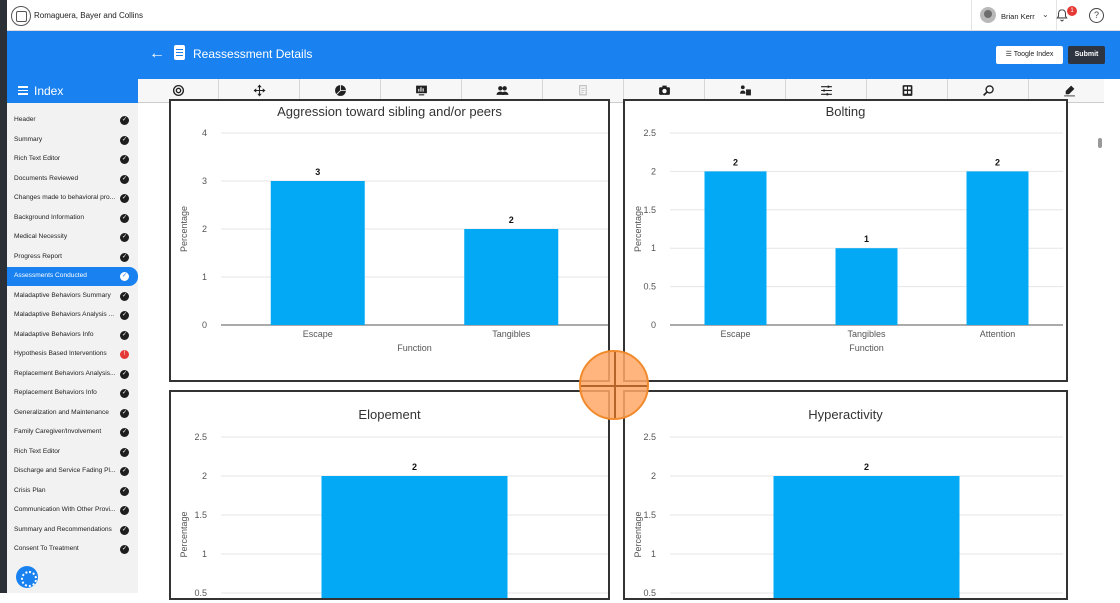  Describe the element at coordinates (72, 549) in the screenshot. I see `sidebar-item: Consent To Treatment ✓` at that location.